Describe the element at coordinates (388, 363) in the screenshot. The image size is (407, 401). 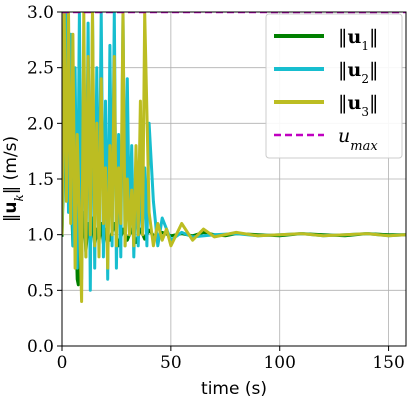
I see `x-tick-label: 150` at that location.